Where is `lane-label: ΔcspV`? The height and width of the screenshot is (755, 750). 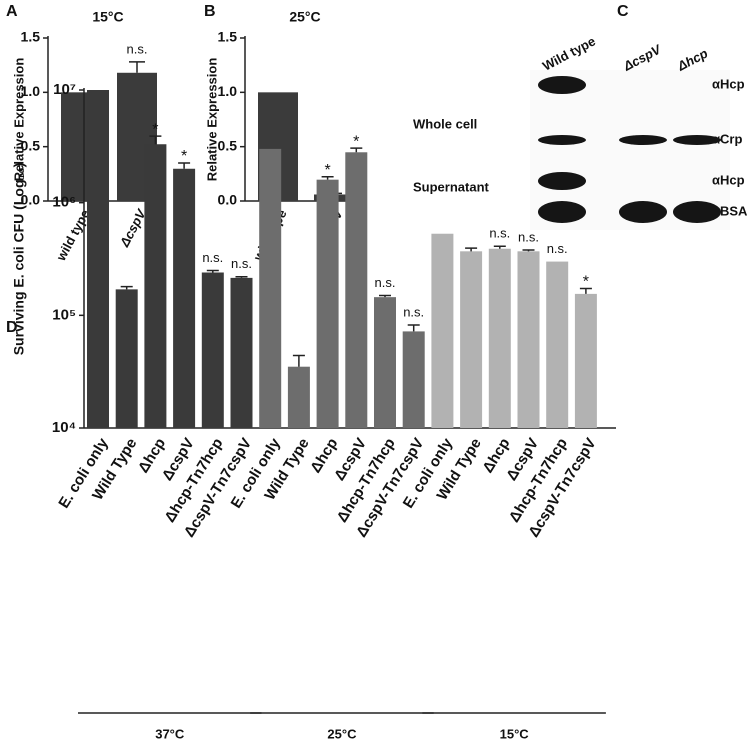
lane-label: ΔcspV is located at coordinates (642, 57).